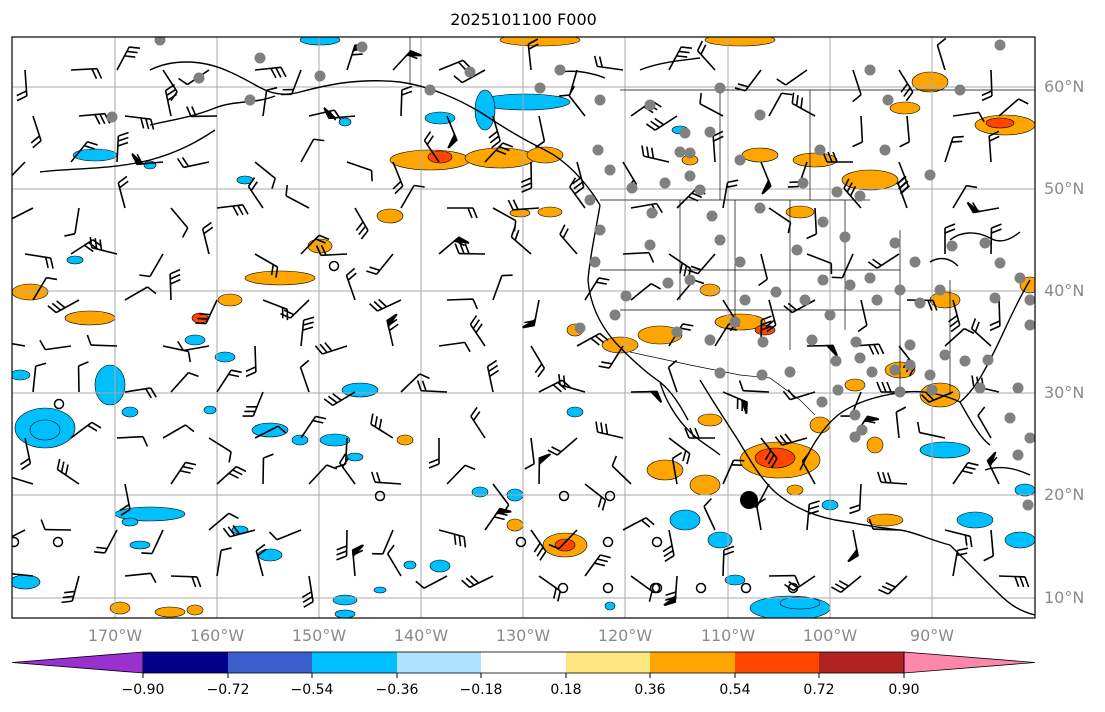 The width and height of the screenshot is (1105, 712). Describe the element at coordinates (1064, 290) in the screenshot. I see `lat-label-40n: 40°N` at that location.